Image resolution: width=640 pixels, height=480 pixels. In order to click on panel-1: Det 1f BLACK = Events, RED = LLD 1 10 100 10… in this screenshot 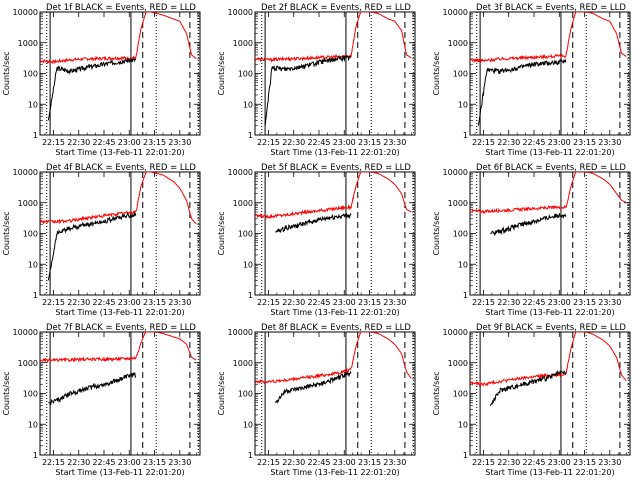, I will do `click(101, 80)`.